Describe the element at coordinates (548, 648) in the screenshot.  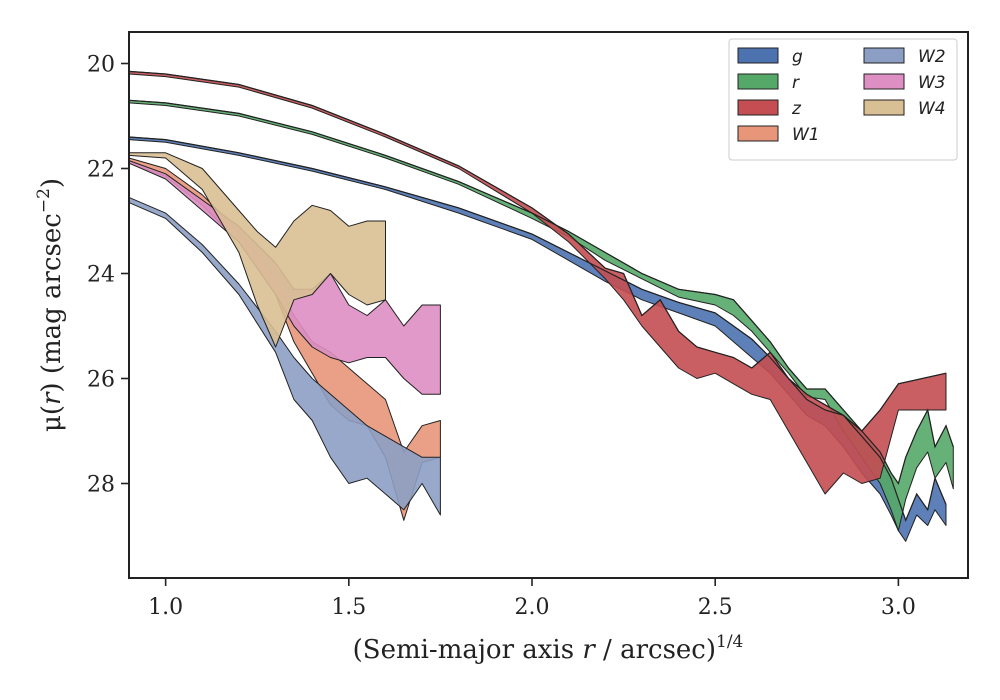
I see `x-axis-label: (Semi-major axis r / arcsec)1/4` at that location.